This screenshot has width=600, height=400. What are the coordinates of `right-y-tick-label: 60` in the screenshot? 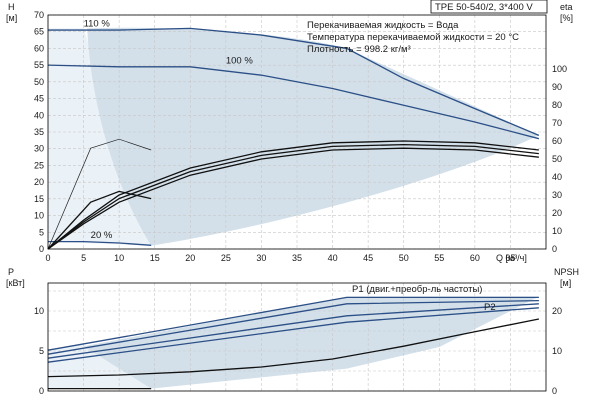 It's located at (557, 141).